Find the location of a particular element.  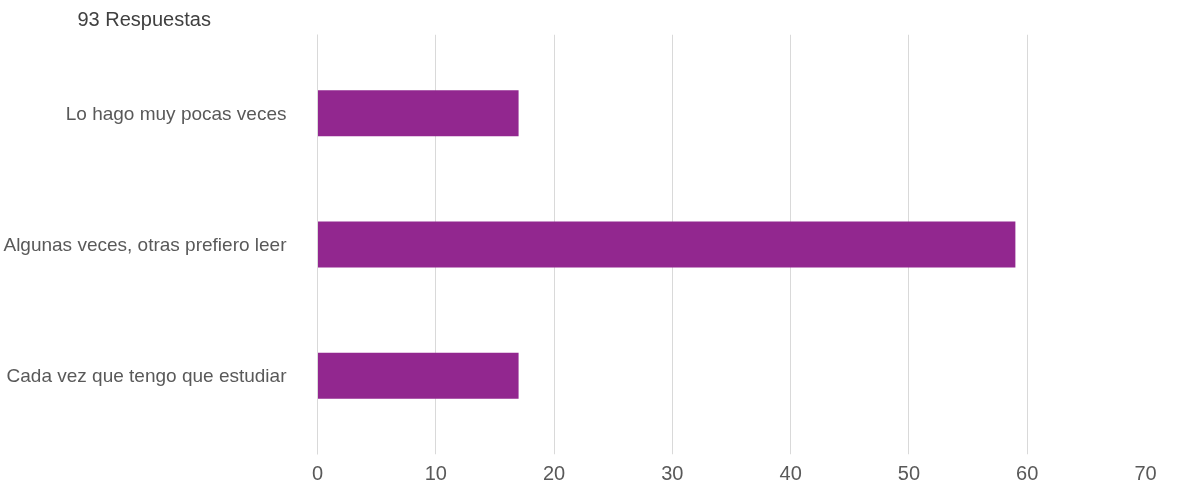

x-tick-label: 0 is located at coordinates (317, 472).